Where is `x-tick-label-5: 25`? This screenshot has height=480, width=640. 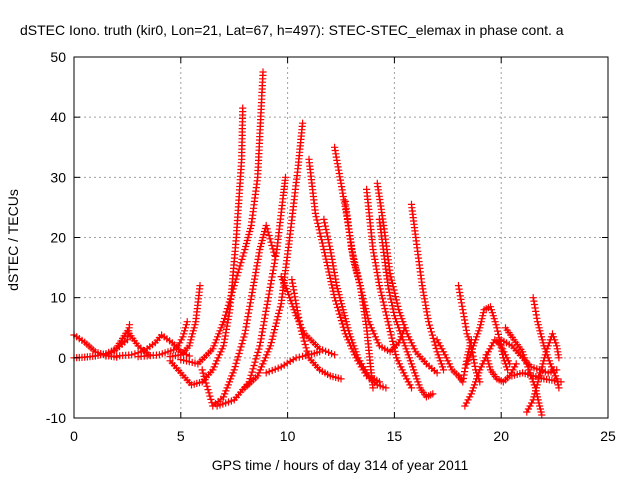
x-tick-label-5: 25 is located at coordinates (608, 436).